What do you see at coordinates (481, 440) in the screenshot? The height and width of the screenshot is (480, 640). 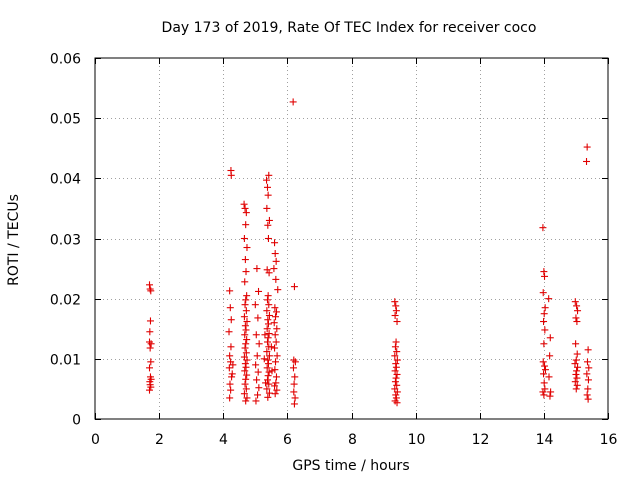 I see `x-tick-label: 12` at bounding box center [481, 440].